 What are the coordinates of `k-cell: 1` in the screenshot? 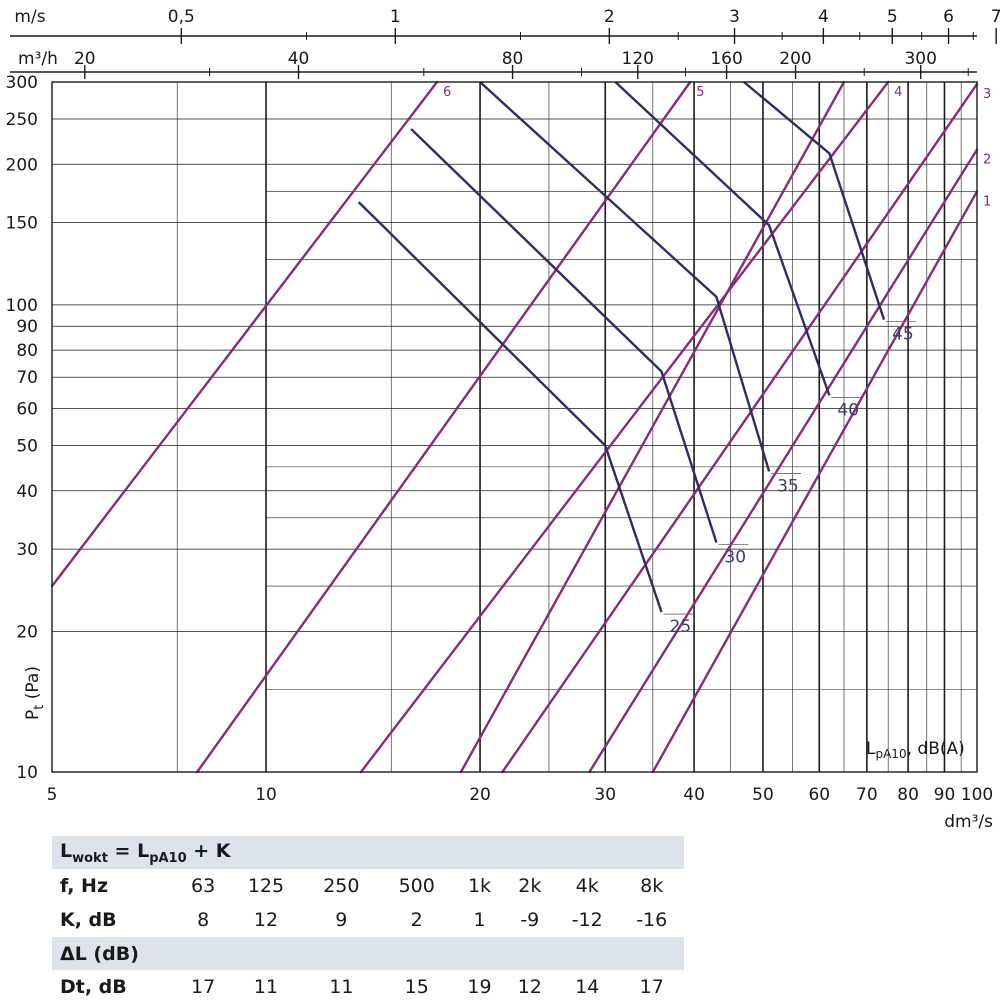 It's located at (479, 920).